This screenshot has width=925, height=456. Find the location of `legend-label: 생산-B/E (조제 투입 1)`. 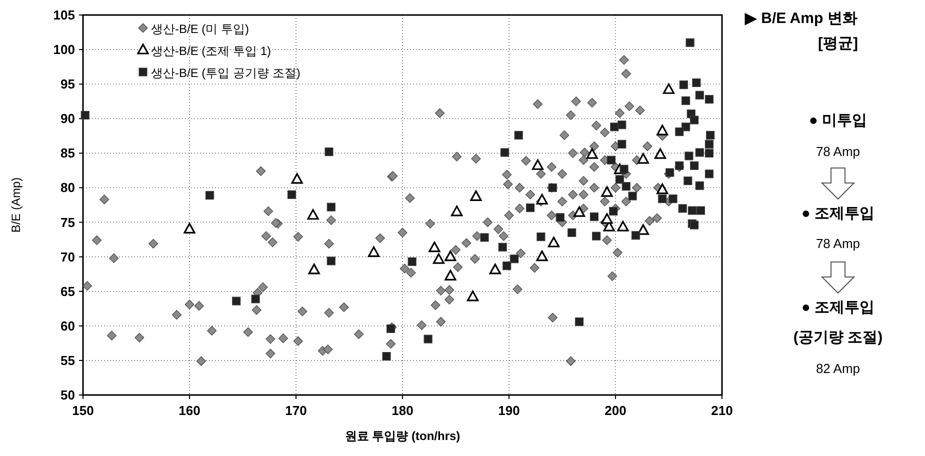

legend-label: 생산-B/E (조제 투입 1) is located at coordinates (211, 51).